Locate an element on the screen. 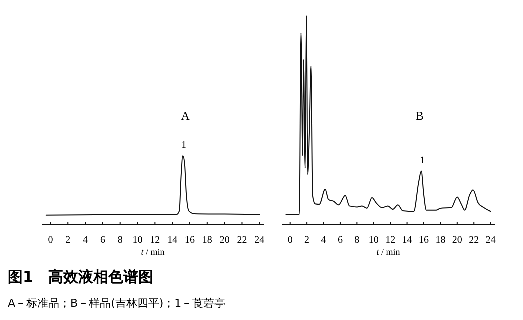  caption: 图1 高效液相色谱图 is located at coordinates (81, 277).